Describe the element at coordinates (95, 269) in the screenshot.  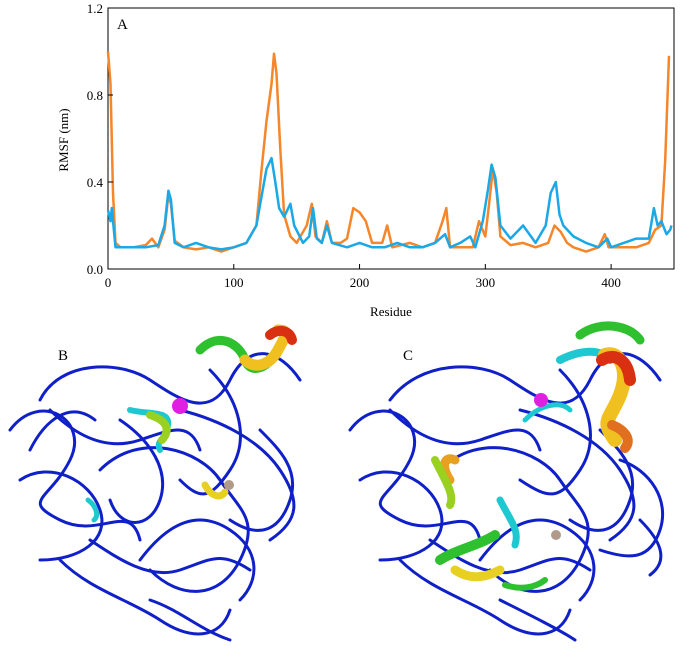
I see `y-tick-label: 0.0` at that location.